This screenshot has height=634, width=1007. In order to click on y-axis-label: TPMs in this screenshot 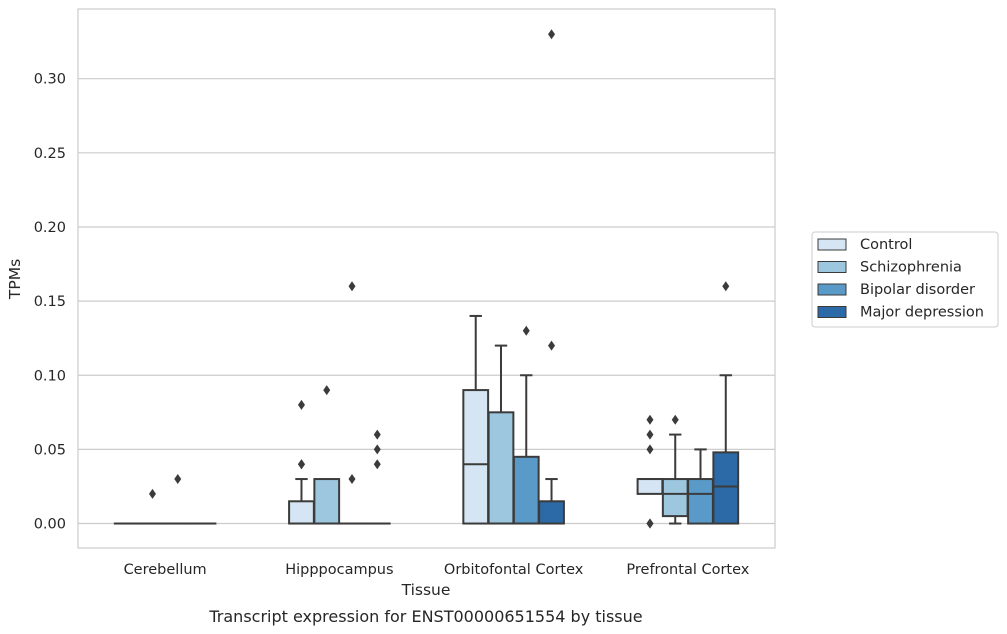, I will do `click(15, 279)`.